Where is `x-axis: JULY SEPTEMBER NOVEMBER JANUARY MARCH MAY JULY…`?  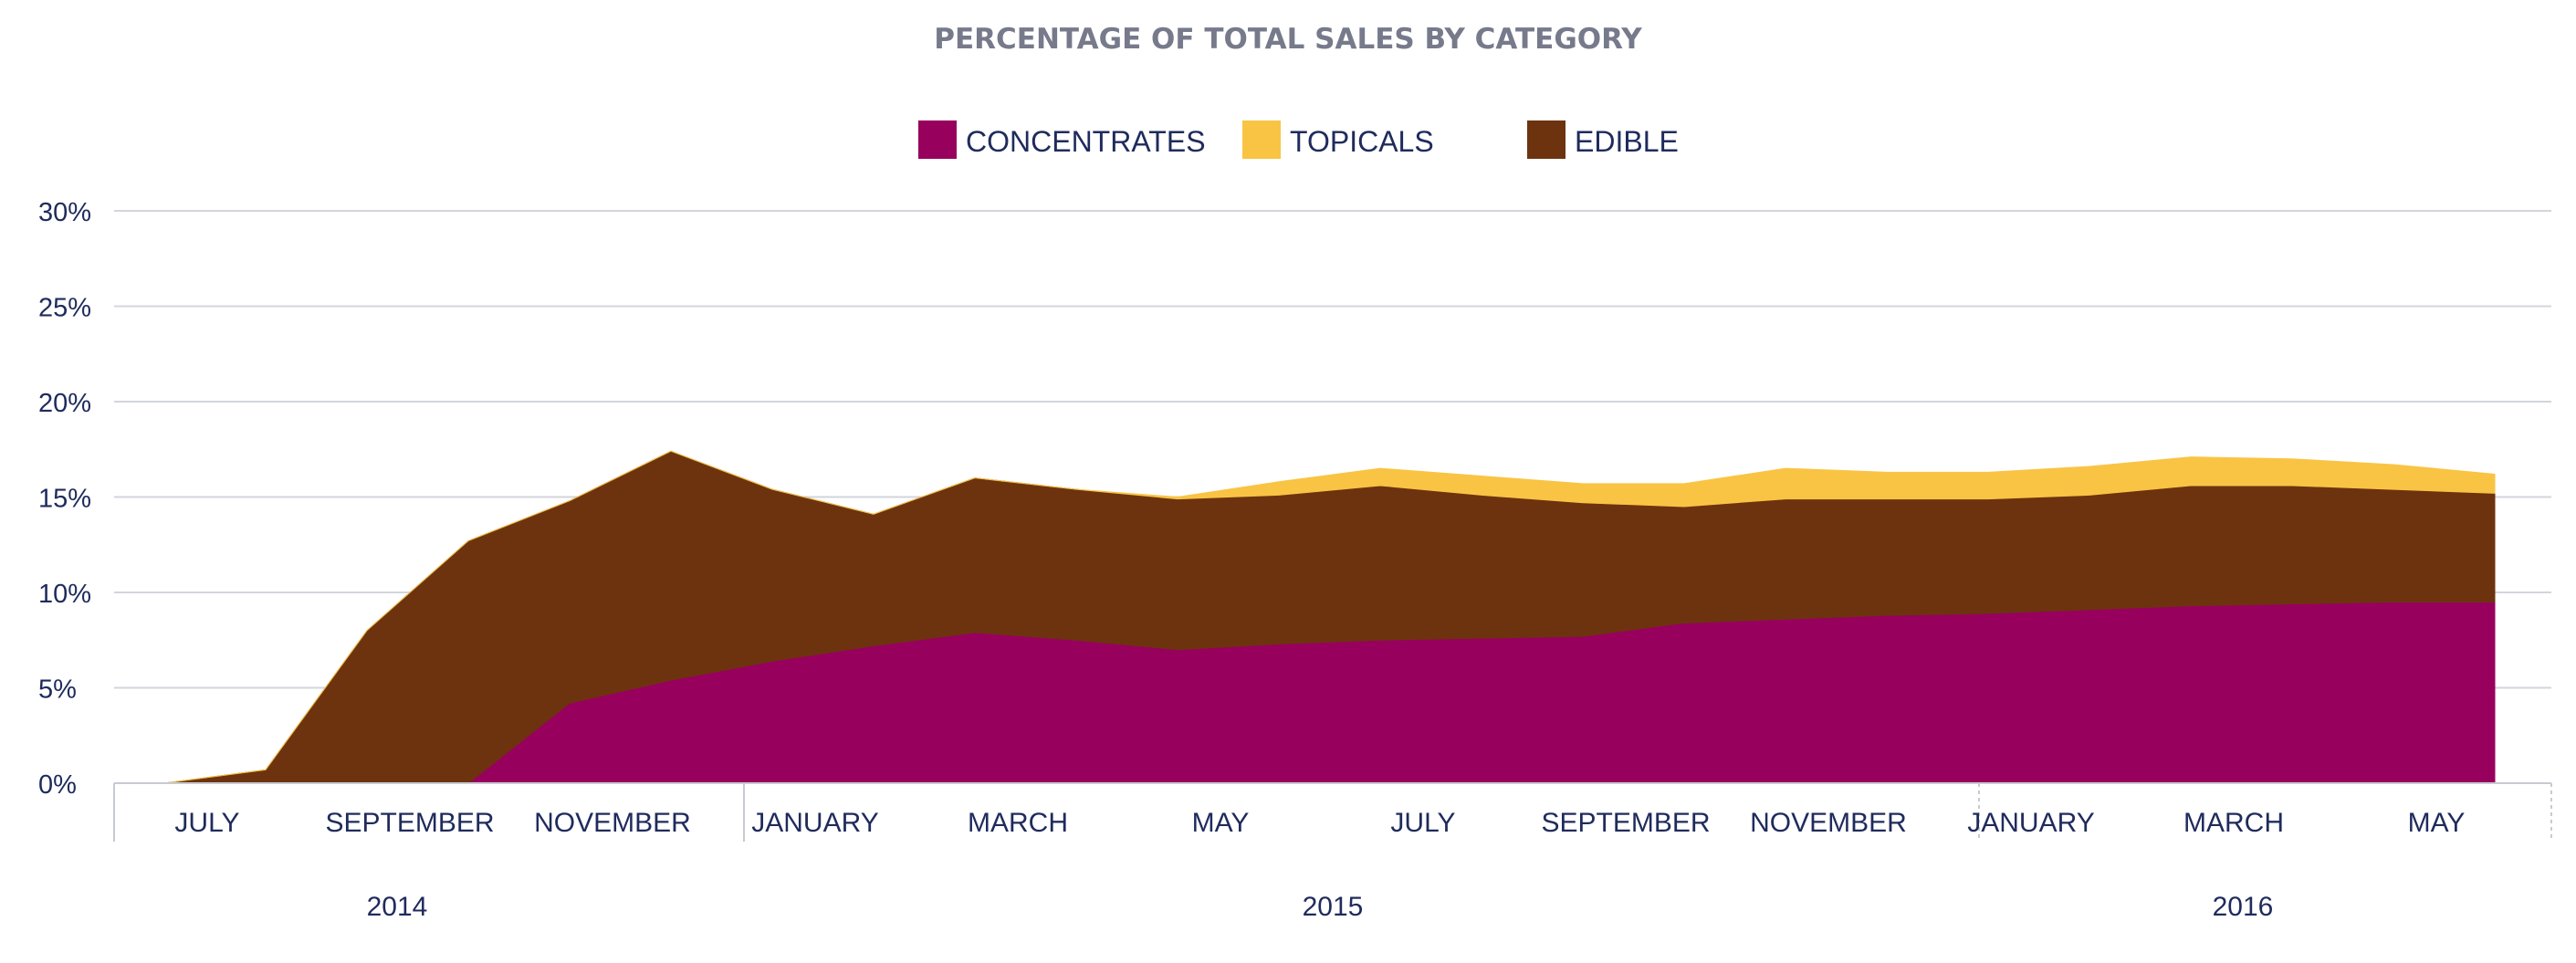 x-axis: JULY SEPTEMBER NOVEMBER JANUARY MARCH MAY JULY… is located at coordinates (1332, 852).